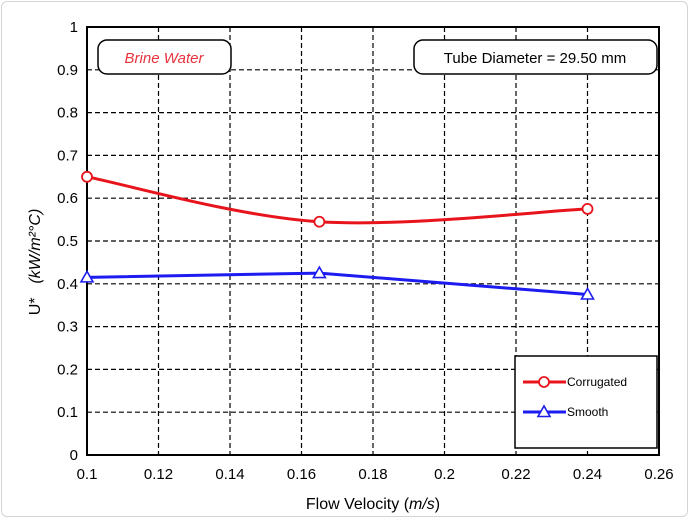 The width and height of the screenshot is (691, 520). What do you see at coordinates (67, 70) in the screenshot?
I see `y-tick-label: 0.9` at bounding box center [67, 70].